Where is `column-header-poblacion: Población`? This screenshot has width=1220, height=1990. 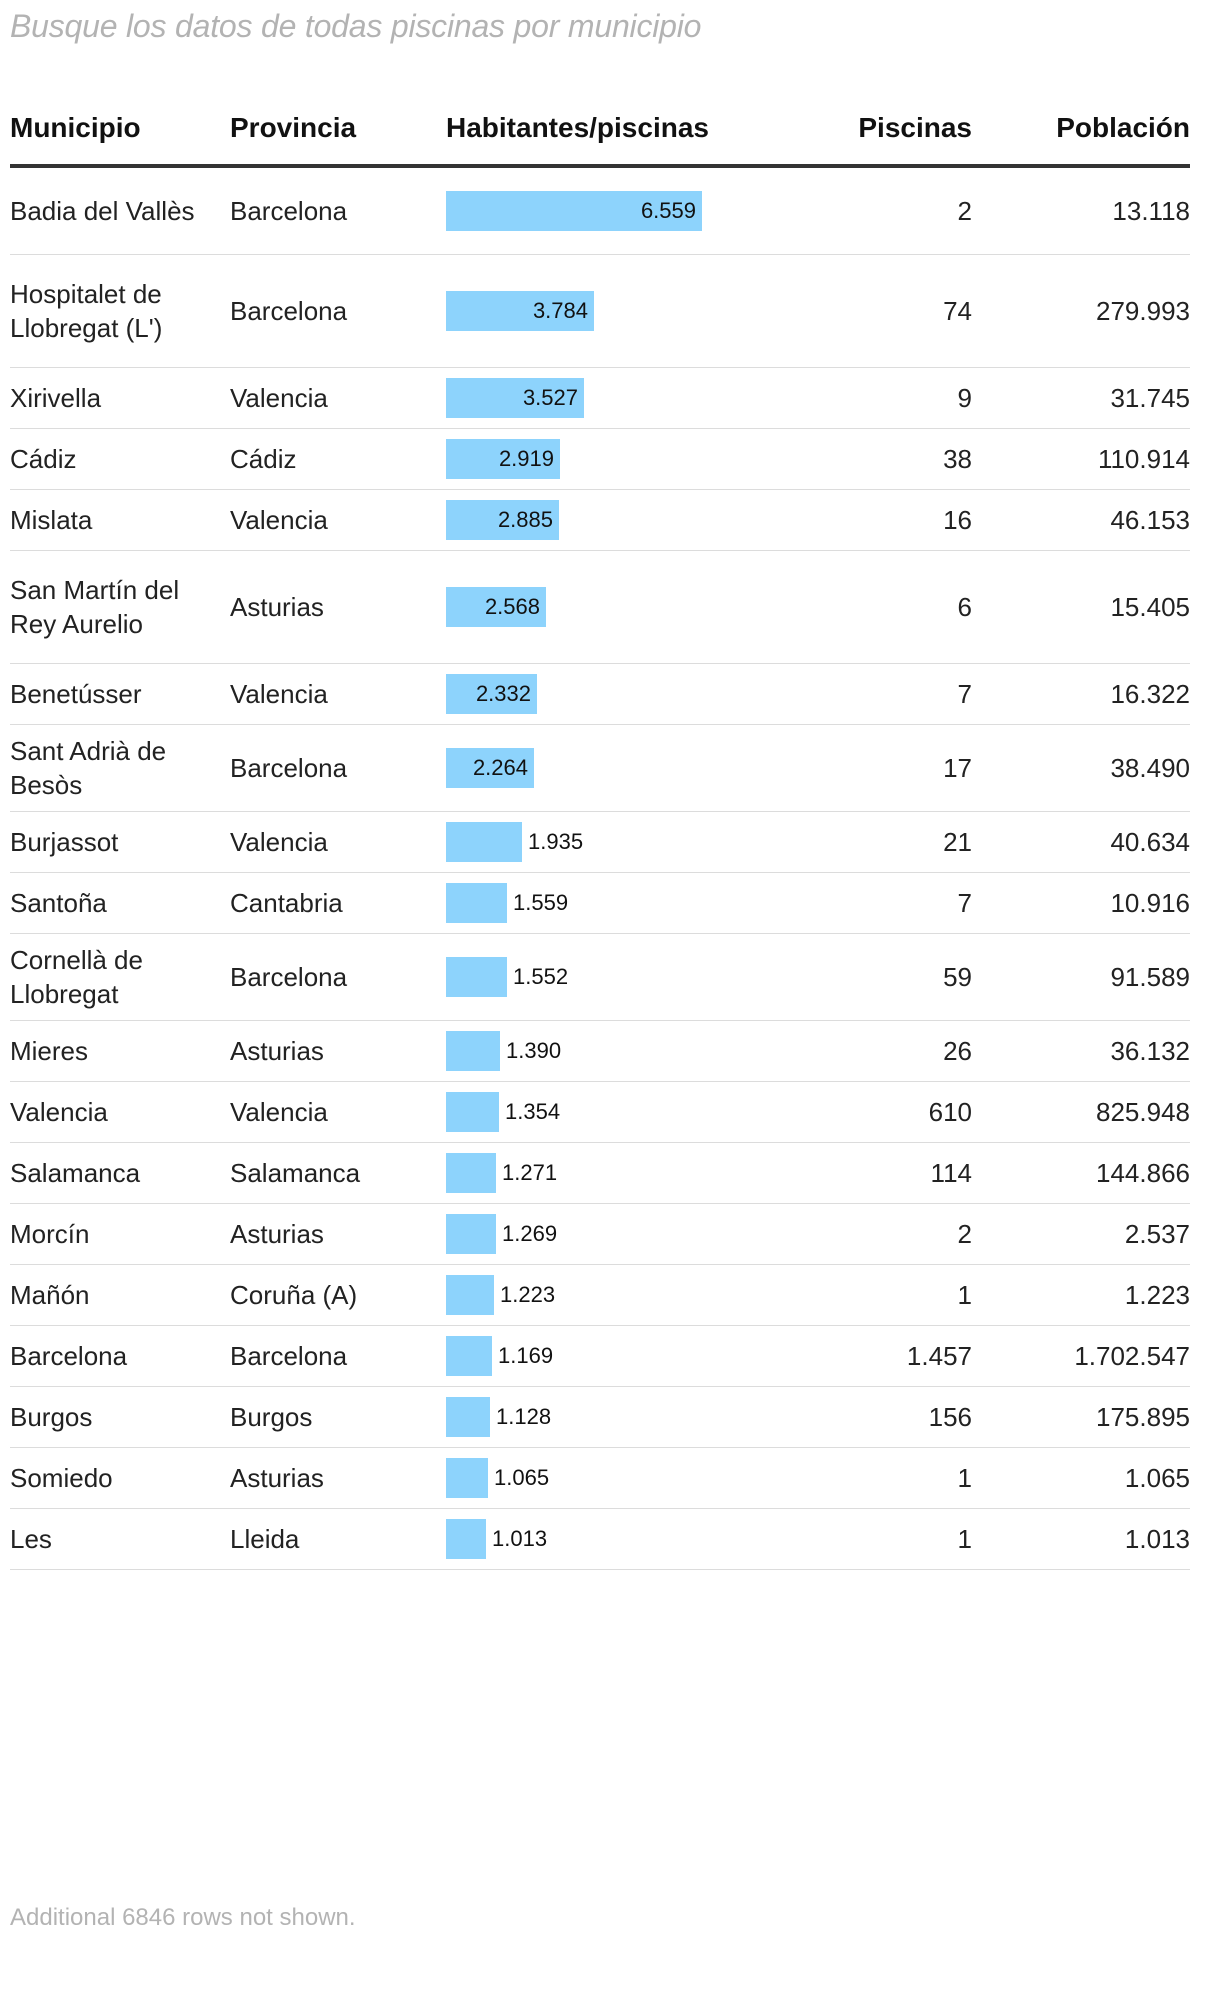 column-header-poblacion: Población is located at coordinates (1123, 127).